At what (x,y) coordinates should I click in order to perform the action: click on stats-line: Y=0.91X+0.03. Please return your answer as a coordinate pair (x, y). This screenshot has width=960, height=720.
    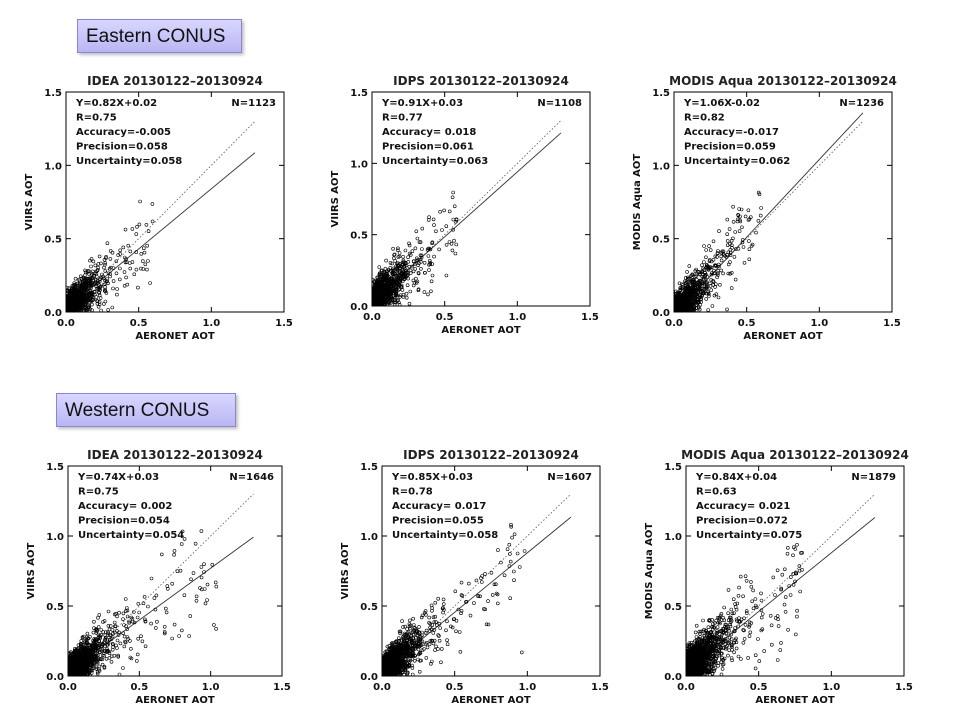
    Looking at the image, I should click on (422, 103).